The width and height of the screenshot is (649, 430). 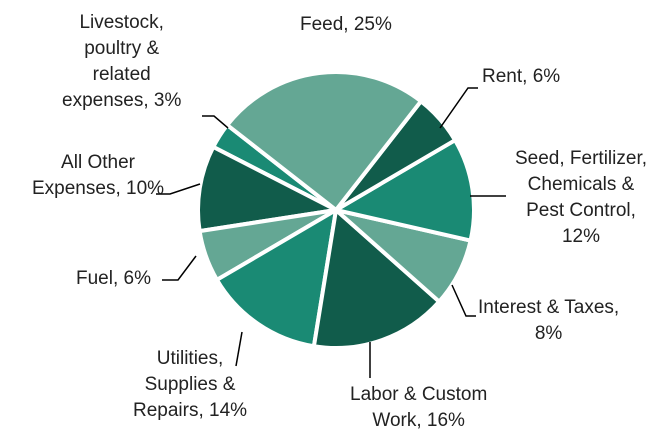 I want to click on slice-label: Feed, 25%, so click(x=346, y=24).